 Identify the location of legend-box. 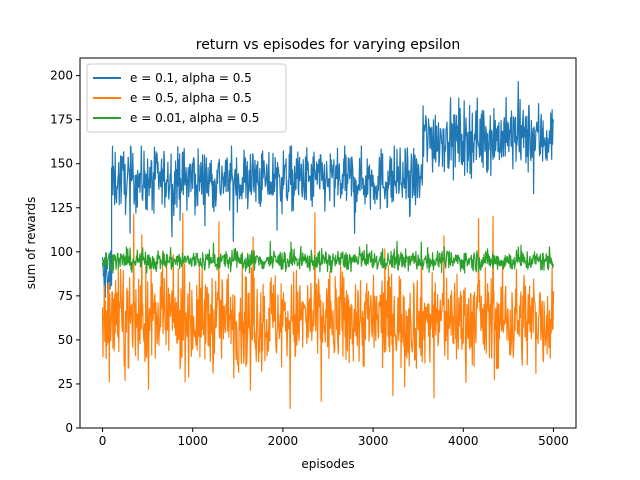
(186, 98).